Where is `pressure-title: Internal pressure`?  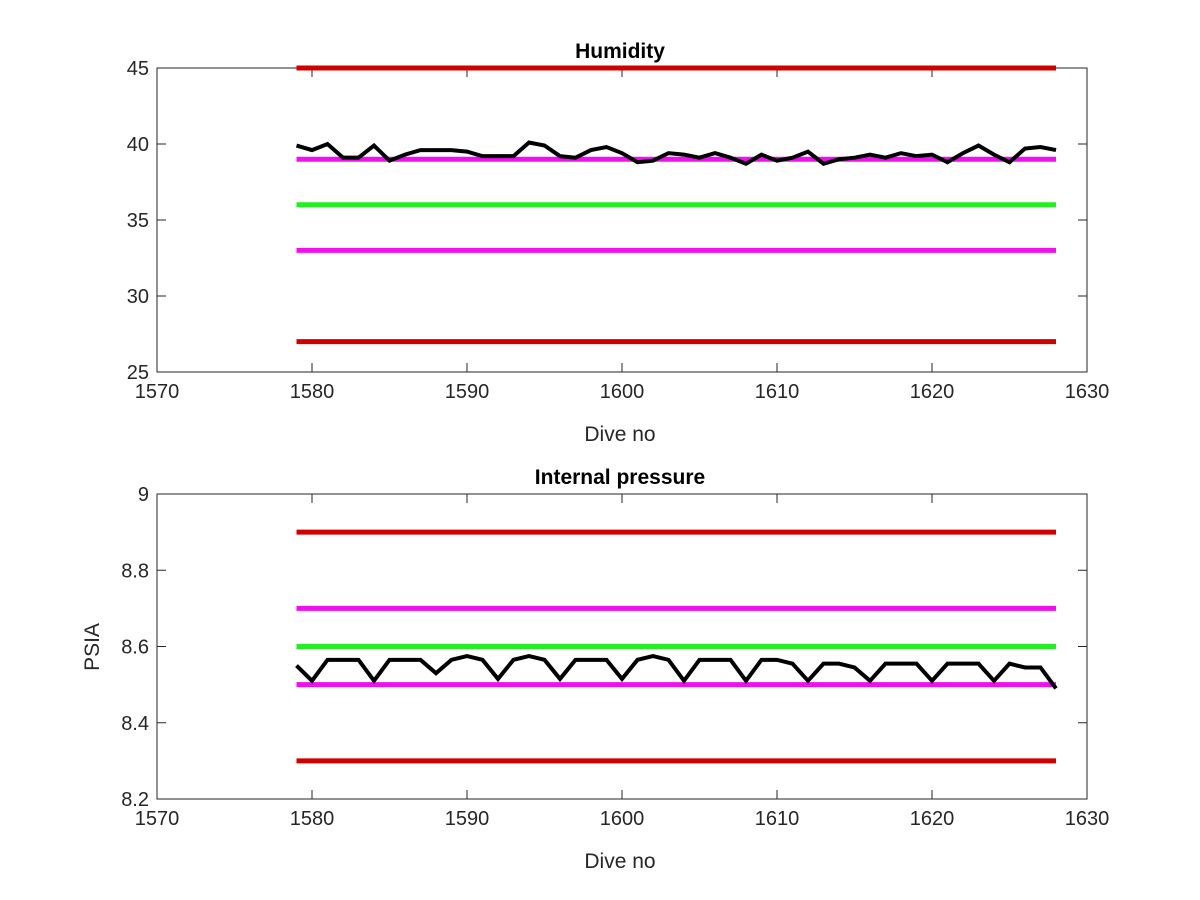
pressure-title: Internal pressure is located at coordinates (620, 477).